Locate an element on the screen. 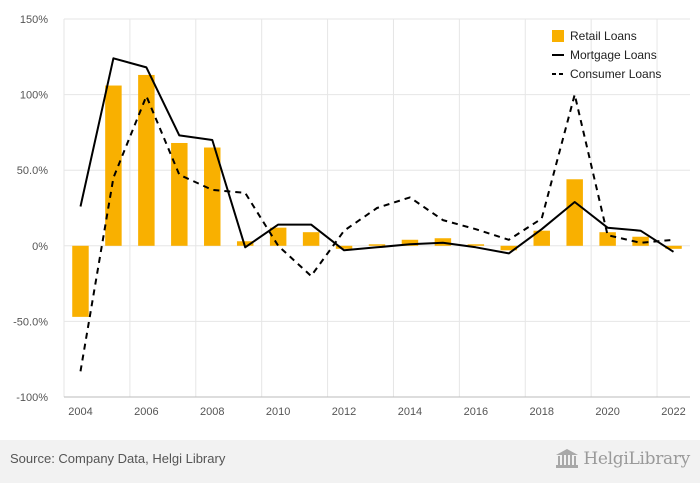  legend-swatch-bar is located at coordinates (558, 36).